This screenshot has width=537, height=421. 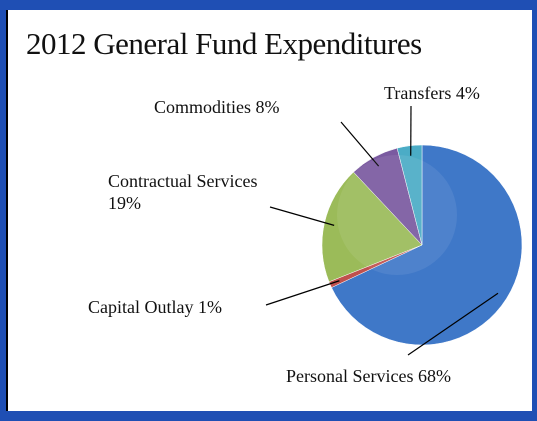 I want to click on slice-label: Personal Services 68%, so click(x=411, y=376).